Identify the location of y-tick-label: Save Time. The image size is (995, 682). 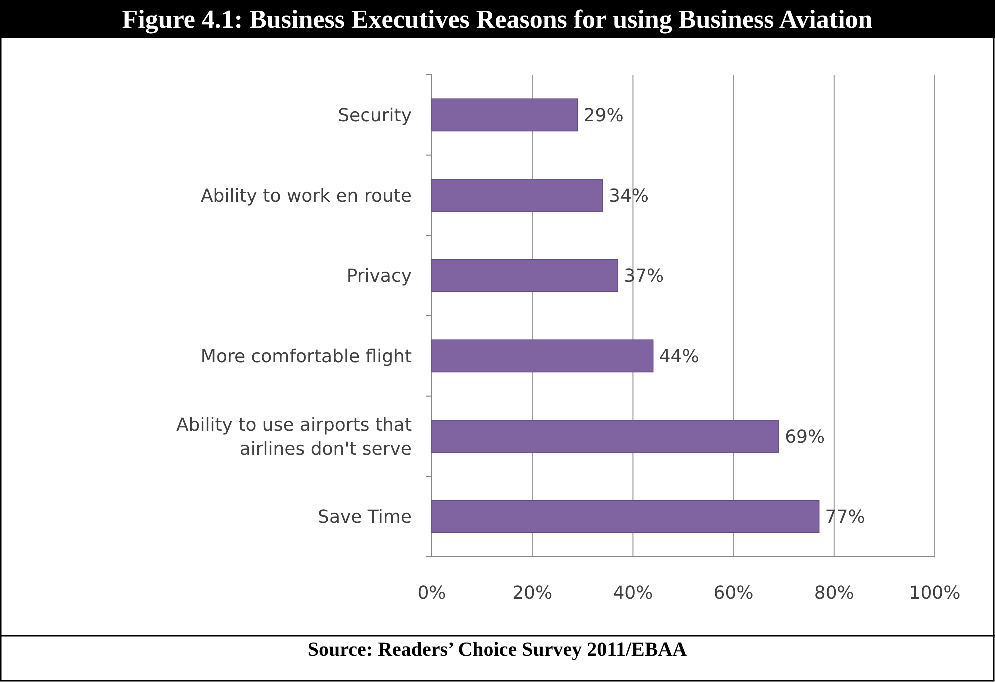
(365, 517).